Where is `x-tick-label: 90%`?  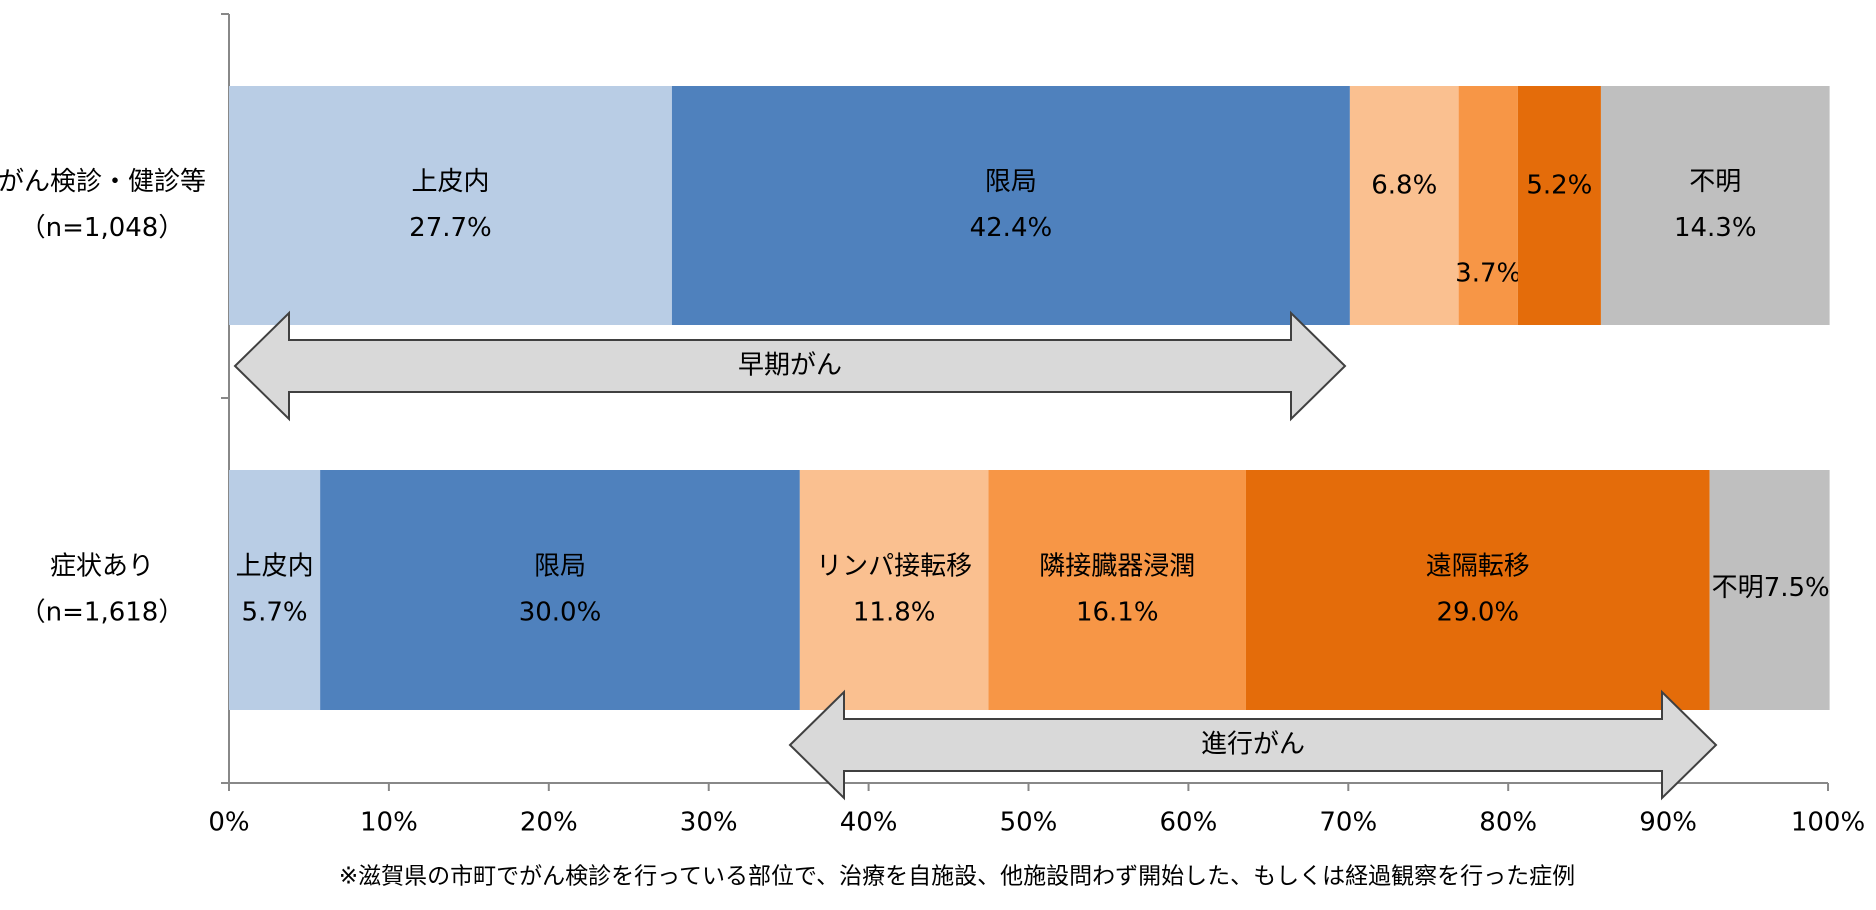
x-tick-label: 90% is located at coordinates (1668, 823).